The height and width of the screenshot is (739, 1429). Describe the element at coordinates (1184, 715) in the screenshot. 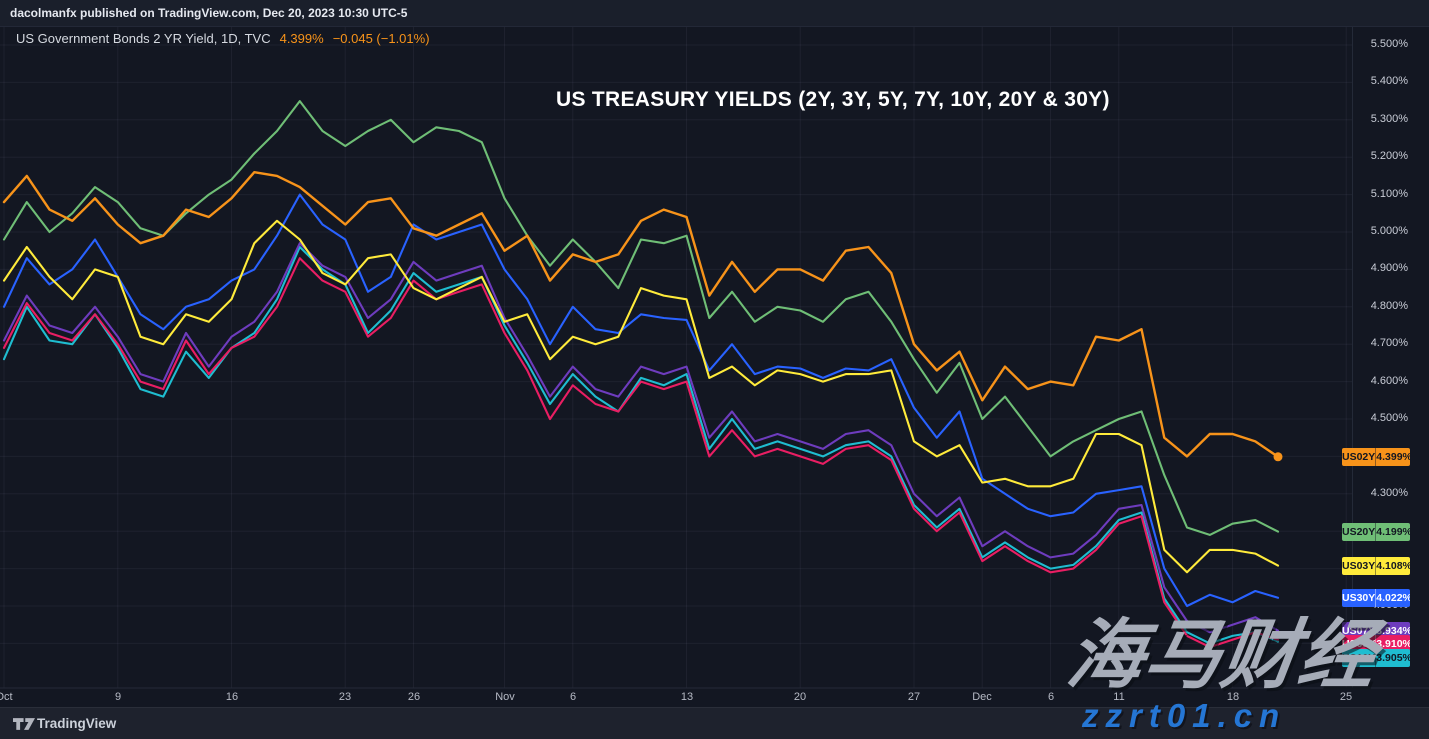

I see `watermark-url: zzrt01.cn` at that location.